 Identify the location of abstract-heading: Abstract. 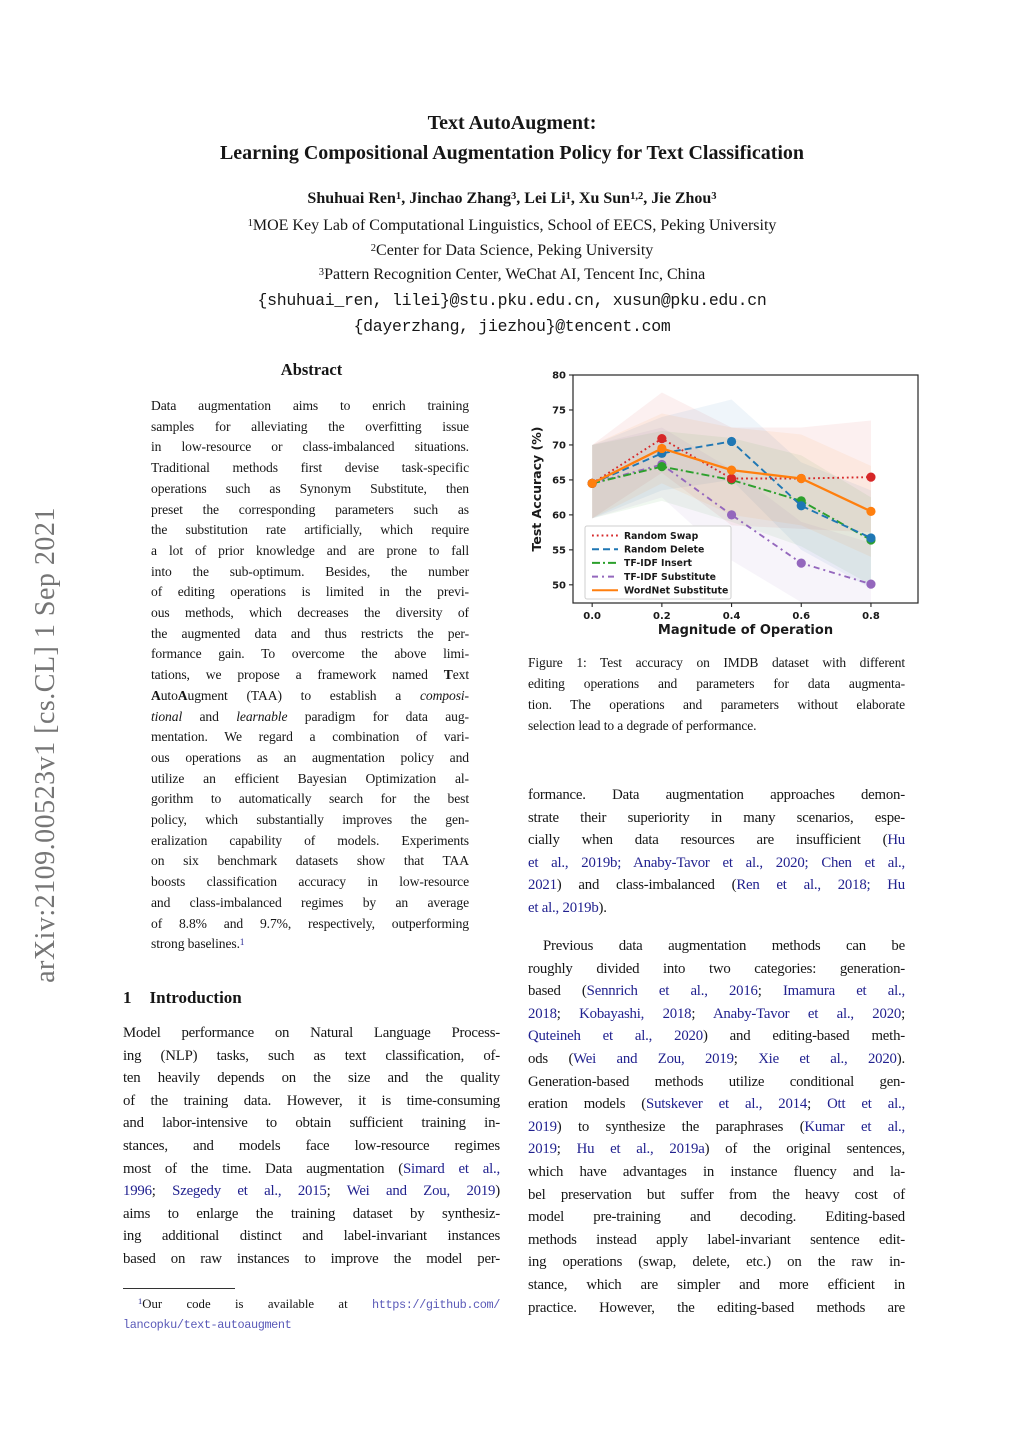
(311, 369).